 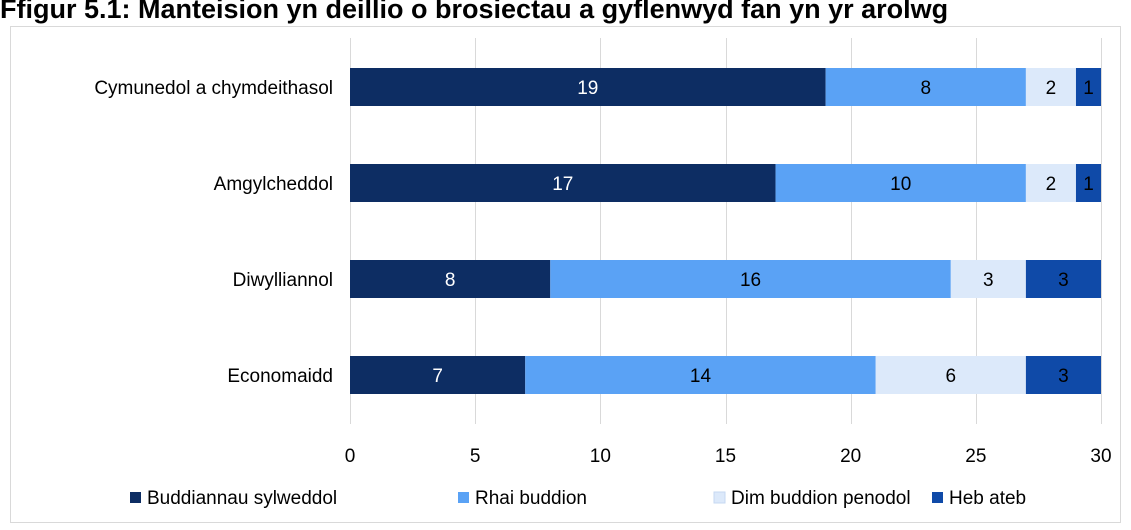 I want to click on data-label: 7, so click(x=437, y=376).